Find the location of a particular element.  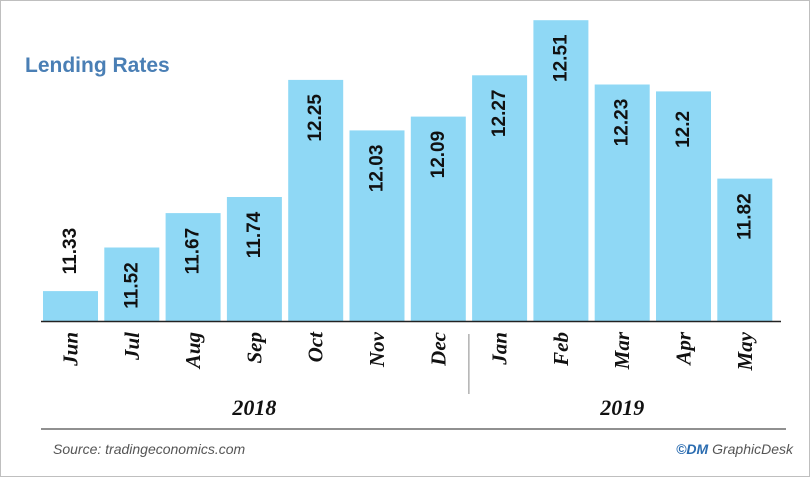

month-label-nov: Nov is located at coordinates (377, 349).